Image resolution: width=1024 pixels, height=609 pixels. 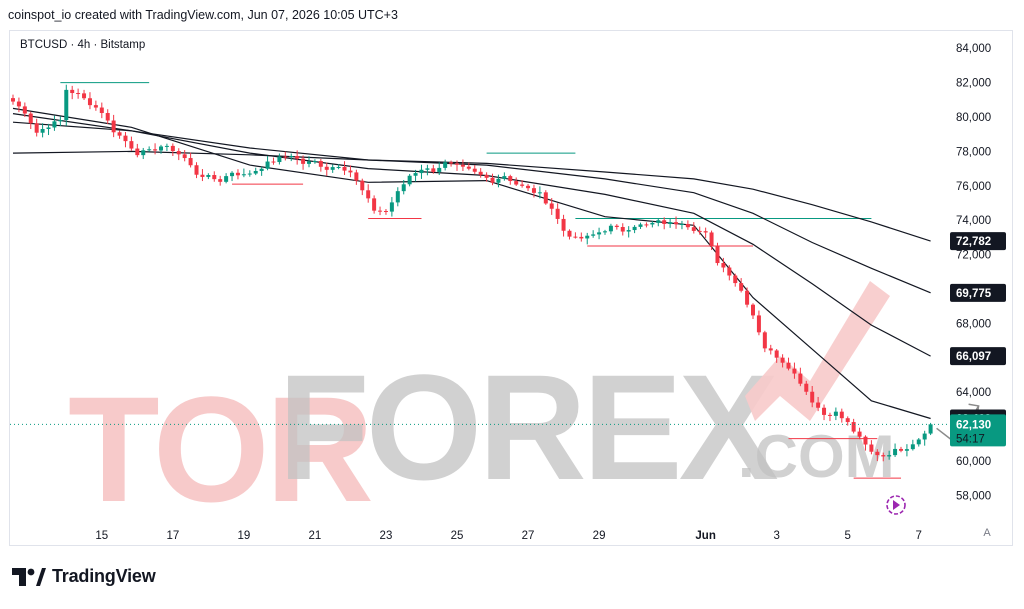 I want to click on replay-icon, so click(x=896, y=505).